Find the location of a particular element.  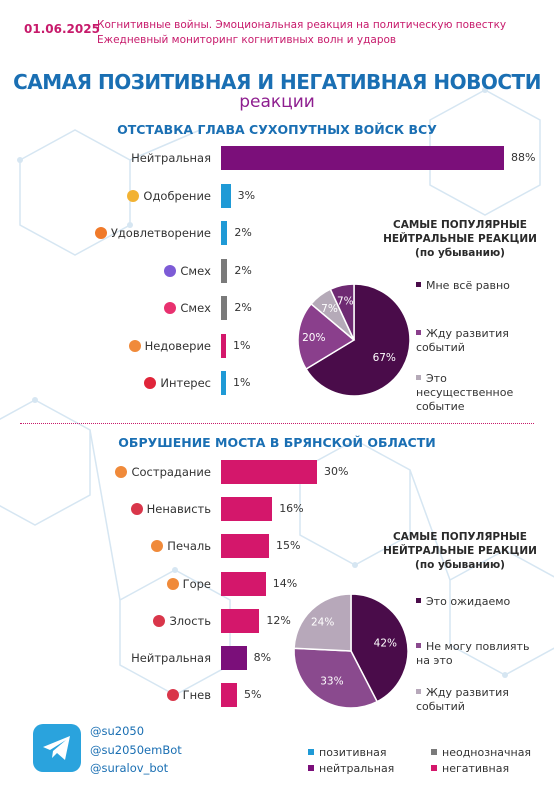

legend-negative-swatch is located at coordinates (434, 768).